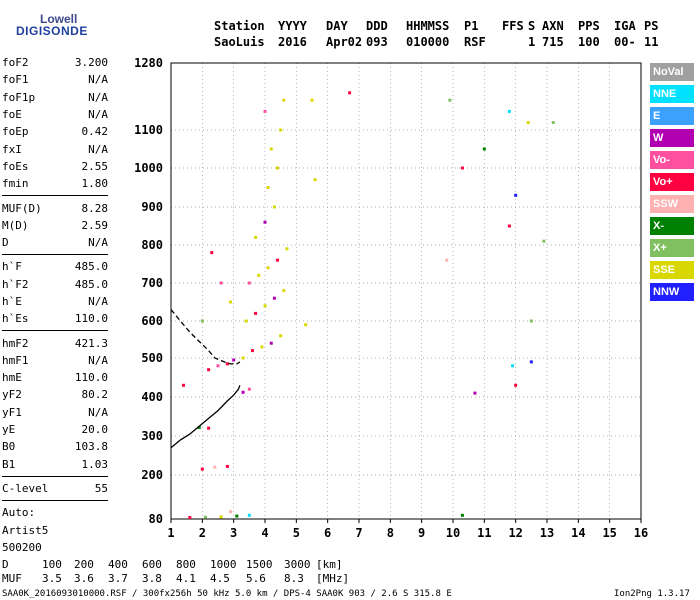 The width and height of the screenshot is (700, 600). Describe the element at coordinates (55, 131) in the screenshot. I see `param-row: foEp 0.42` at that location.